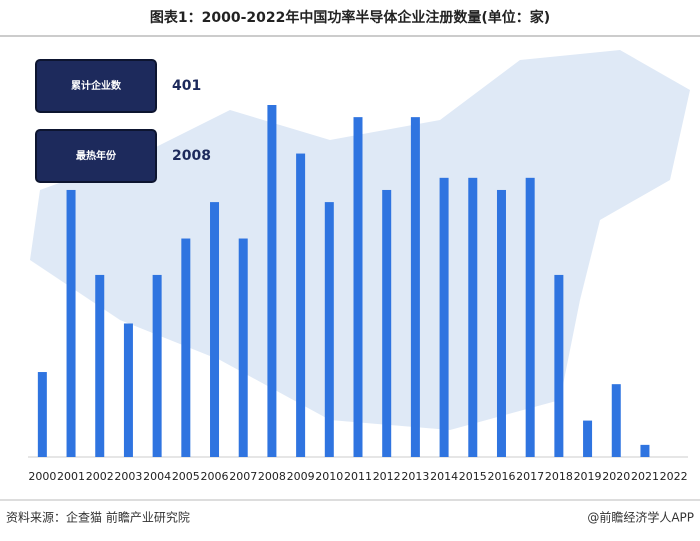 This screenshot has height=541, width=700. Describe the element at coordinates (215, 476) in the screenshot. I see `x-tick-label: 2006` at that location.